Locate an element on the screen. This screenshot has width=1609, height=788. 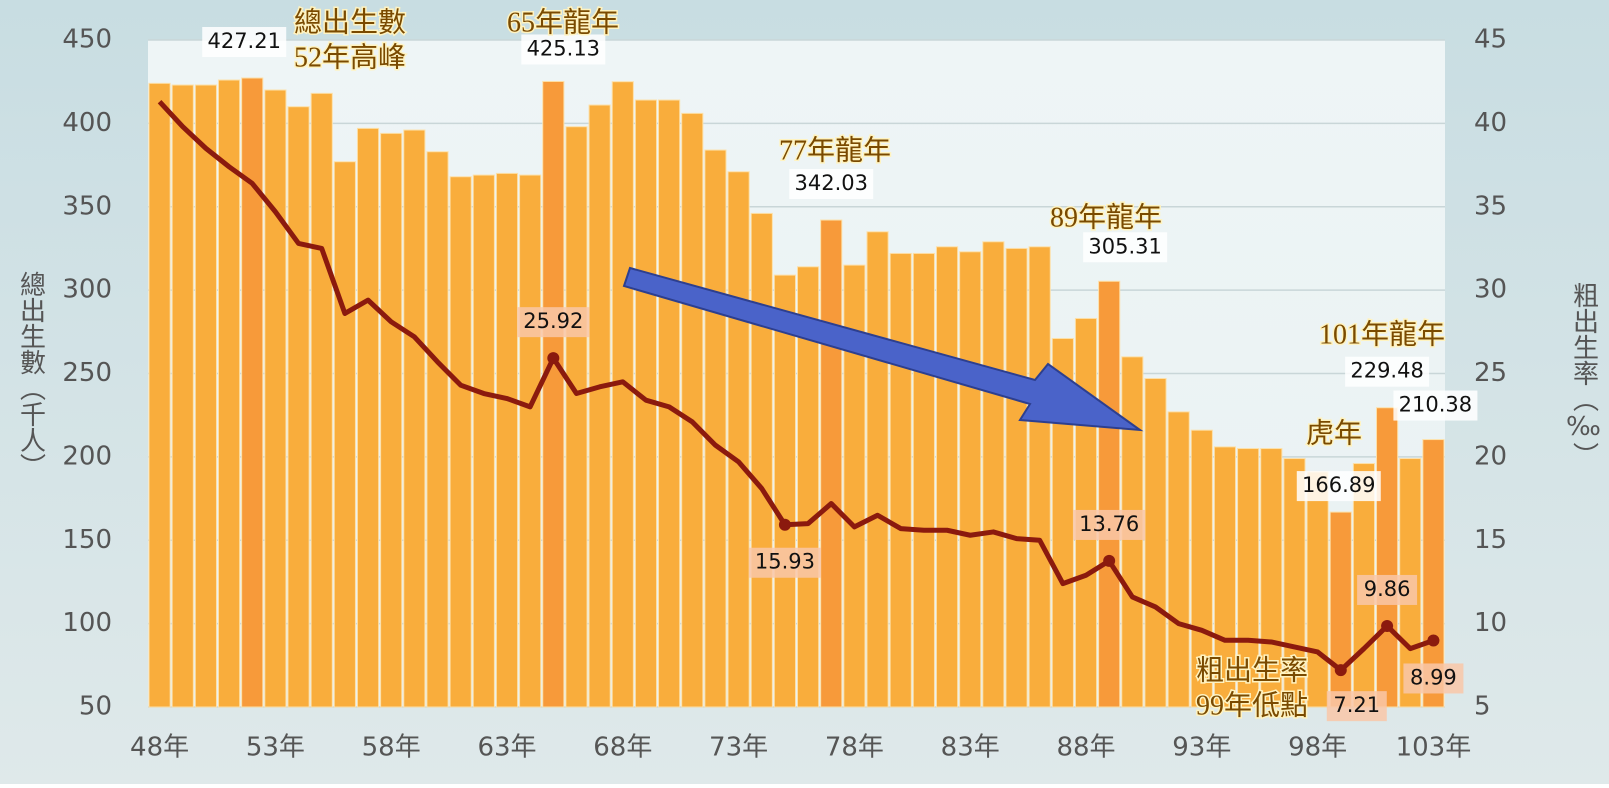
data-label: 229.48 is located at coordinates (1386, 371).